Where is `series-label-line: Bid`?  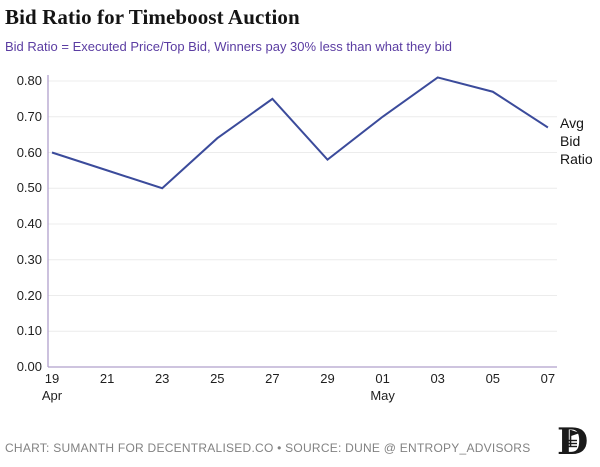
series-label-line: Bid is located at coordinates (570, 141).